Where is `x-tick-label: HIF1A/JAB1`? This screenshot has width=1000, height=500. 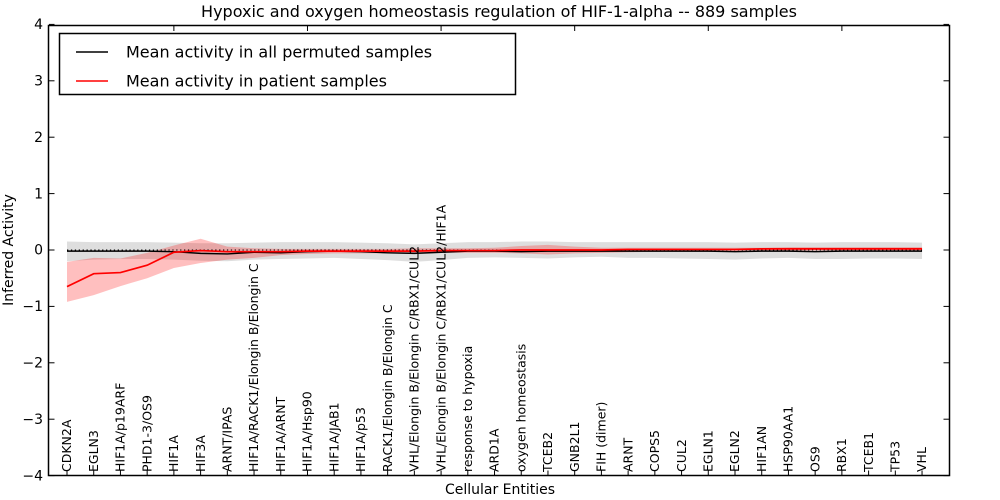 x-tick-label: HIF1A/JAB1 is located at coordinates (333, 437).